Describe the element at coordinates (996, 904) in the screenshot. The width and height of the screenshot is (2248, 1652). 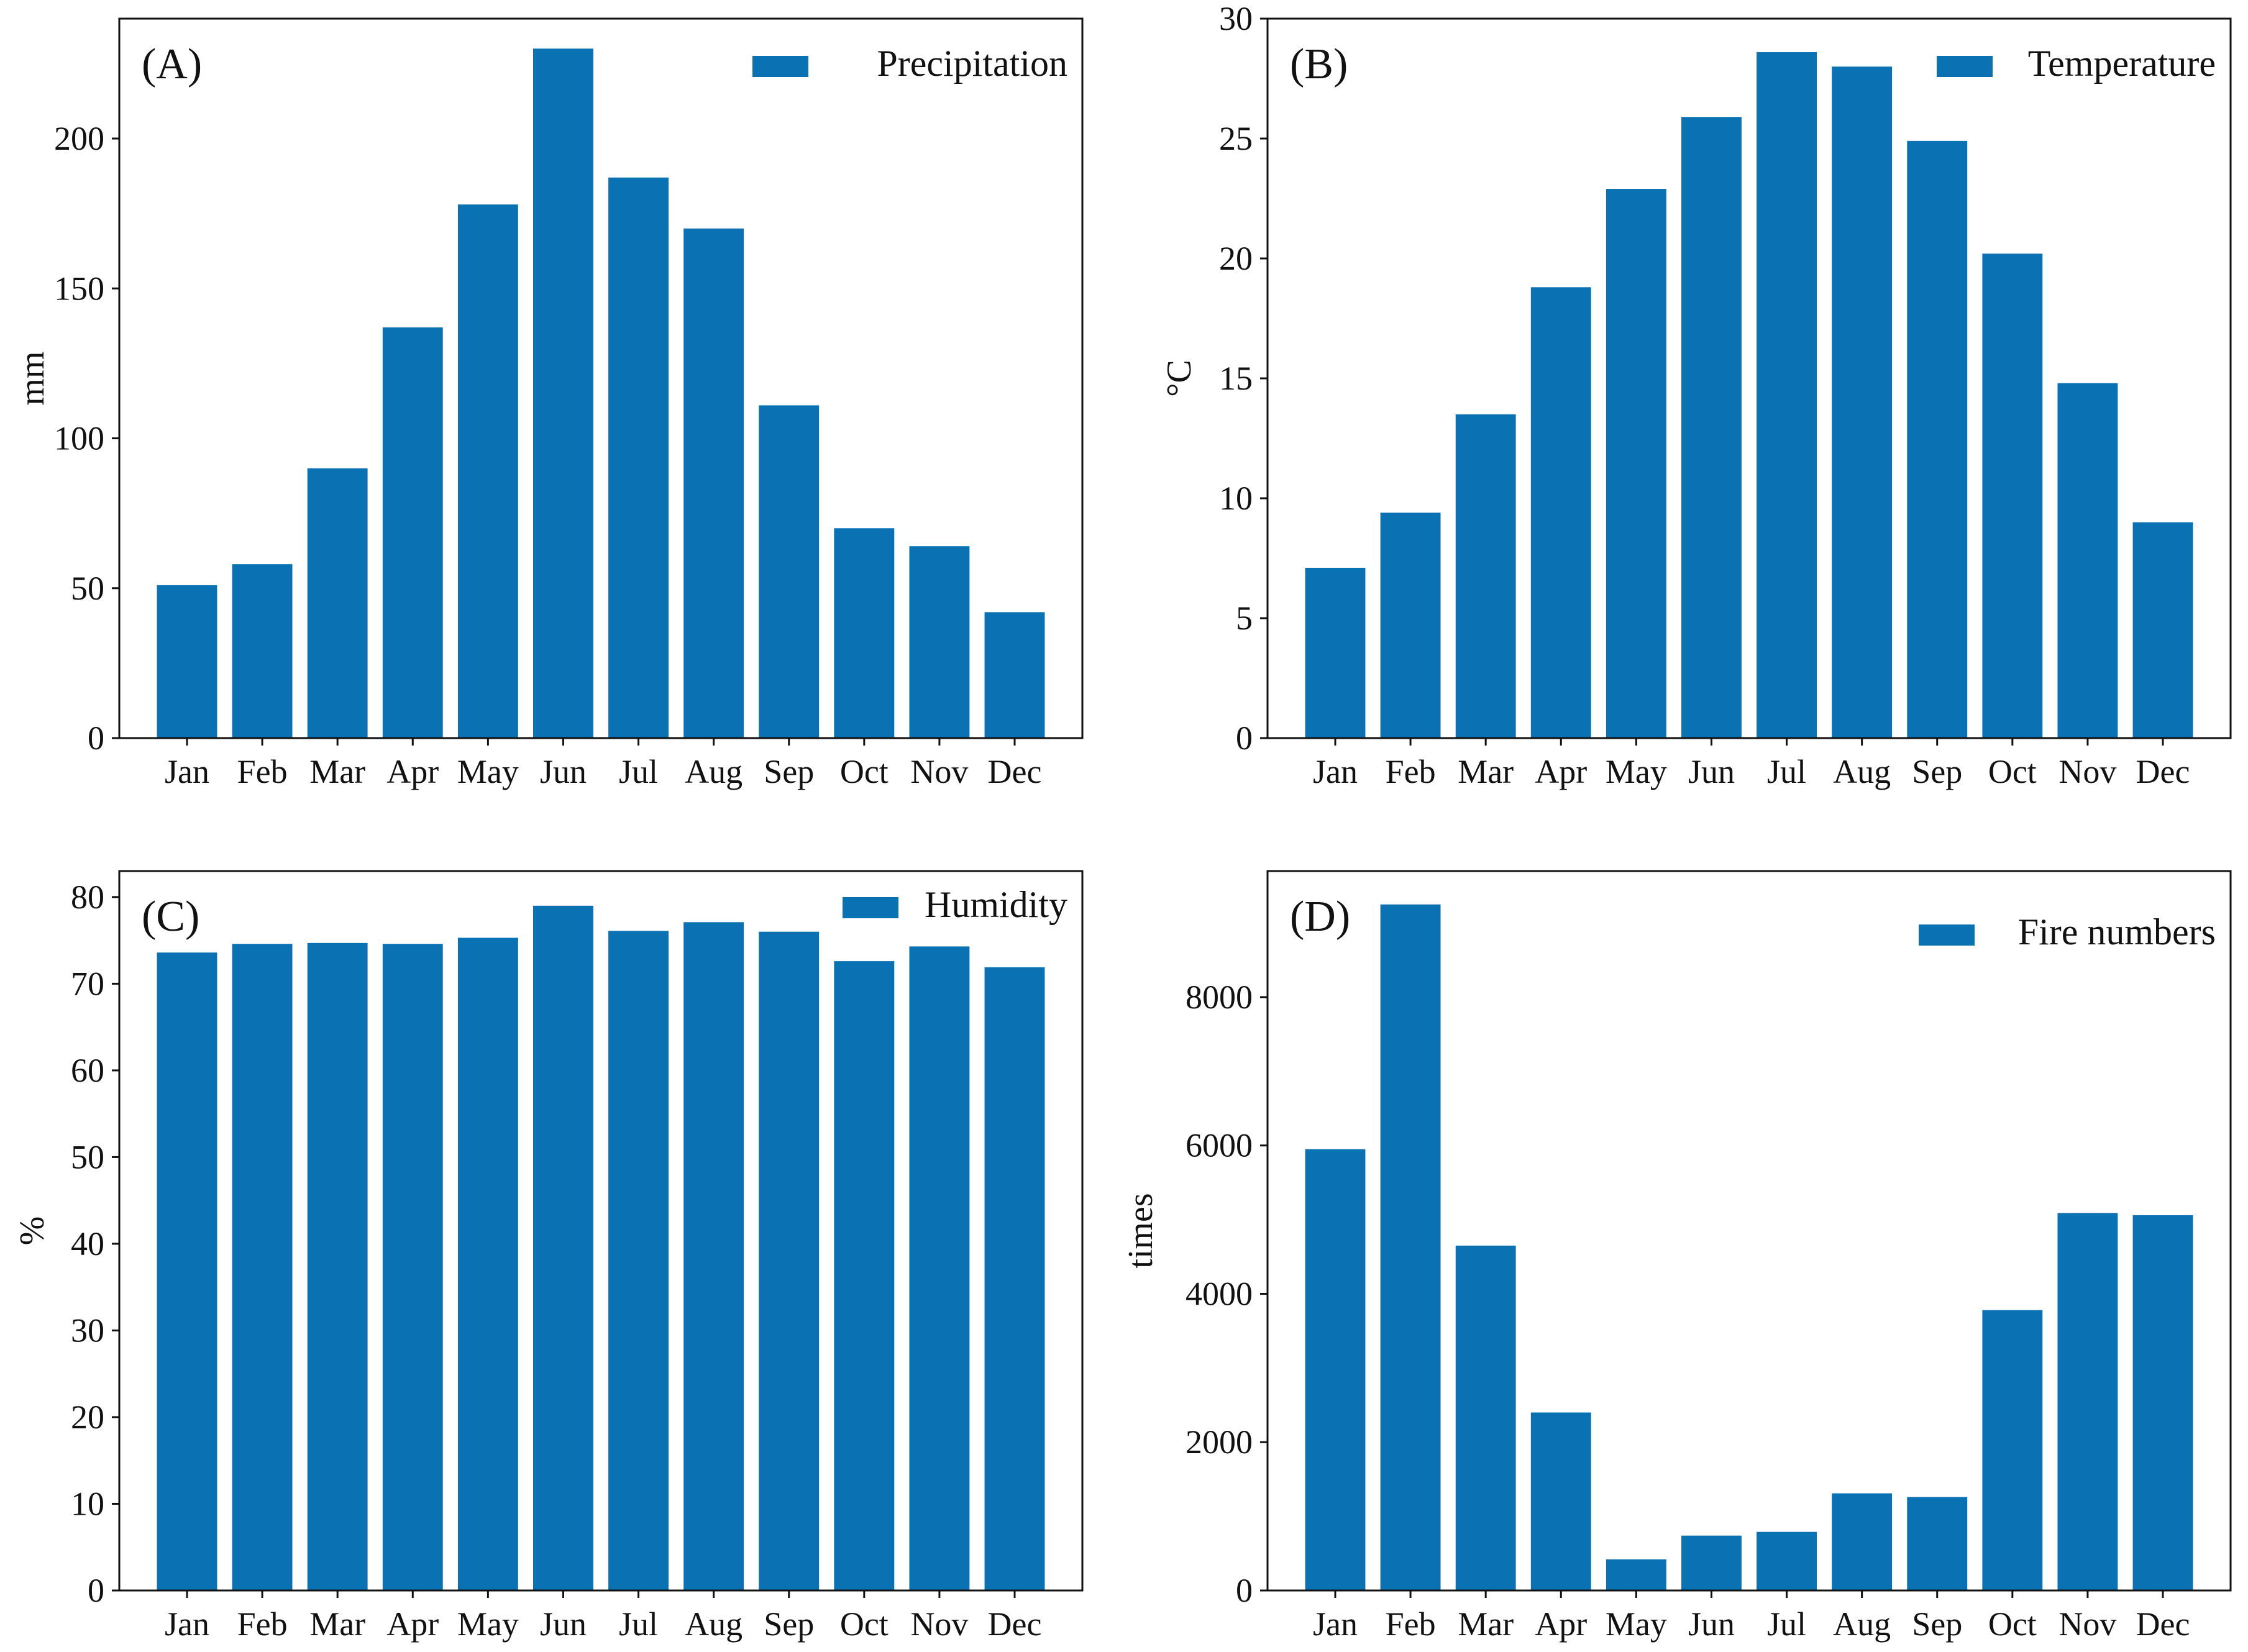
I see `legend-label: Humidity` at that location.